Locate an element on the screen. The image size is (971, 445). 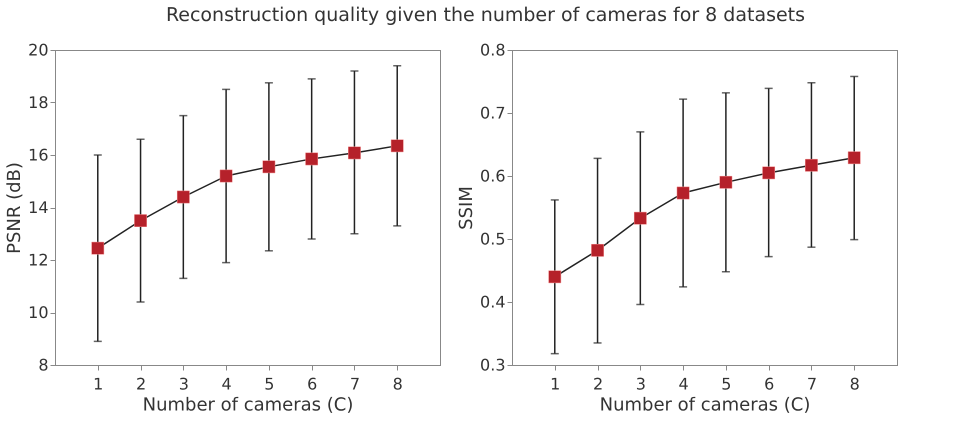
text: Reconstruction quality given the number of cameras for 8 datasets is located at coordinates (485, 15).